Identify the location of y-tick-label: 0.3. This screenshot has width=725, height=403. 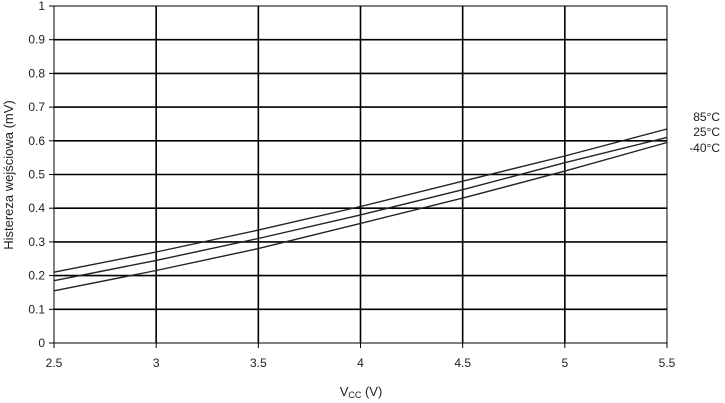
(36, 242).